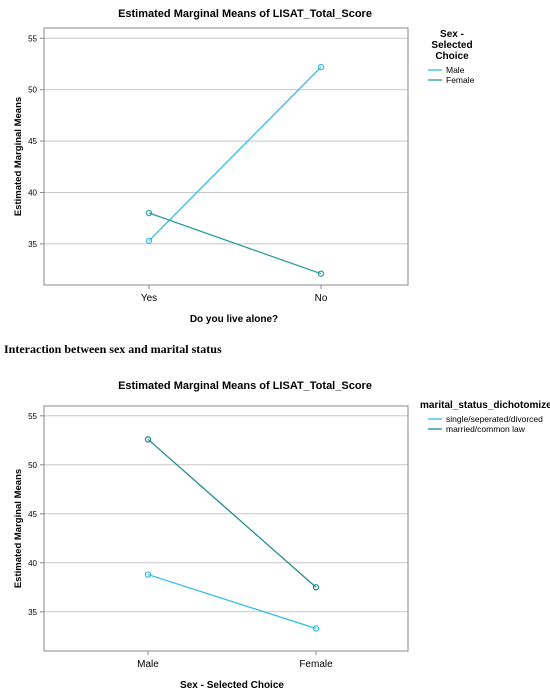 The width and height of the screenshot is (550, 696). I want to click on x-tick-label: No, so click(321, 298).